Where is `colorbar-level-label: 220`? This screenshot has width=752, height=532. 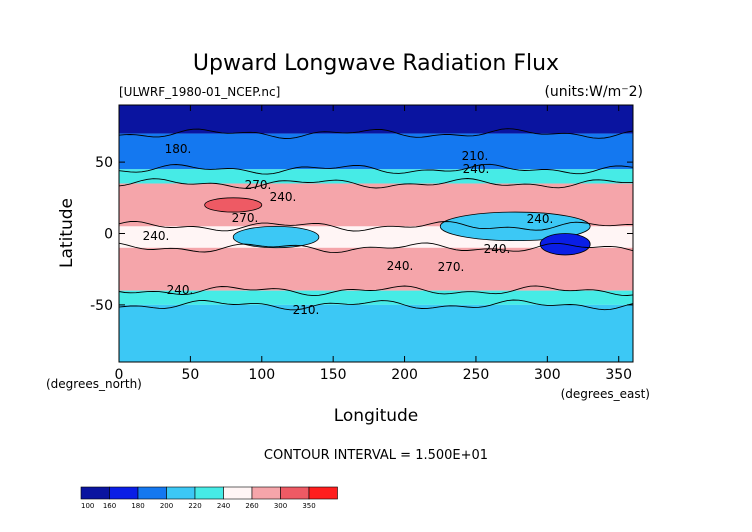 colorbar-level-label: 220 is located at coordinates (194, 506).